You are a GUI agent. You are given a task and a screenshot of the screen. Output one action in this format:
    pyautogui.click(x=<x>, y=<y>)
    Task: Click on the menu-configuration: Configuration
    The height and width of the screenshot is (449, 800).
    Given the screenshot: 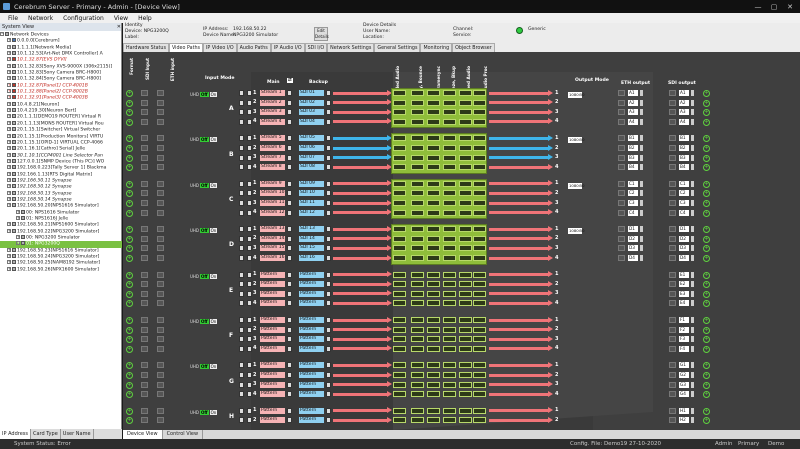 What is the action you would take?
    pyautogui.click(x=83, y=18)
    